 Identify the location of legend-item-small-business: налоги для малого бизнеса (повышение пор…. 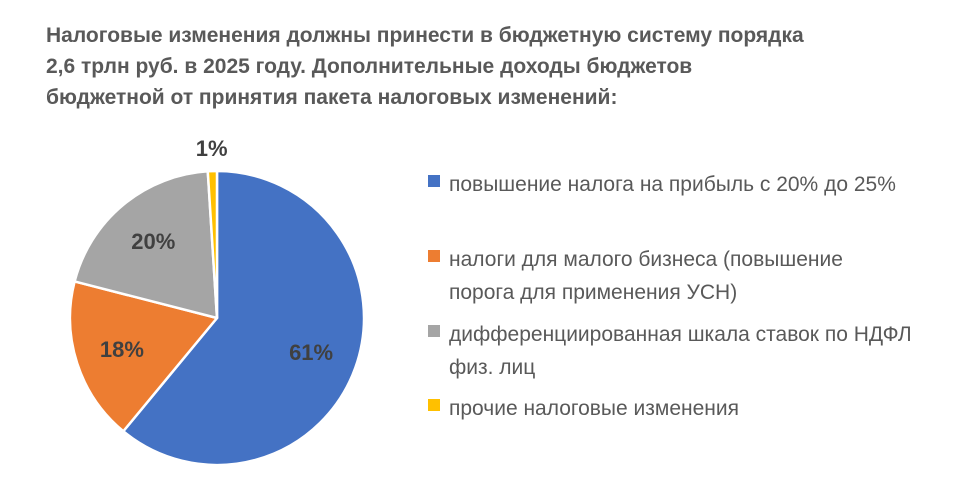
(663, 276).